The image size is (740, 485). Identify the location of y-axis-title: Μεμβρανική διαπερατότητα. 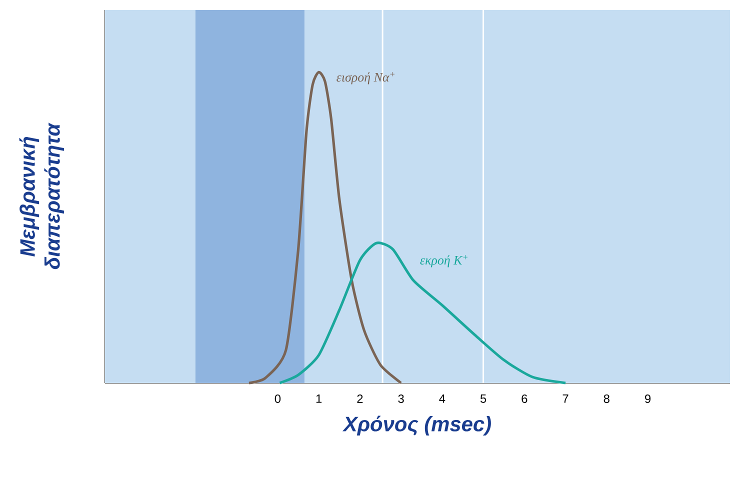
(41, 196).